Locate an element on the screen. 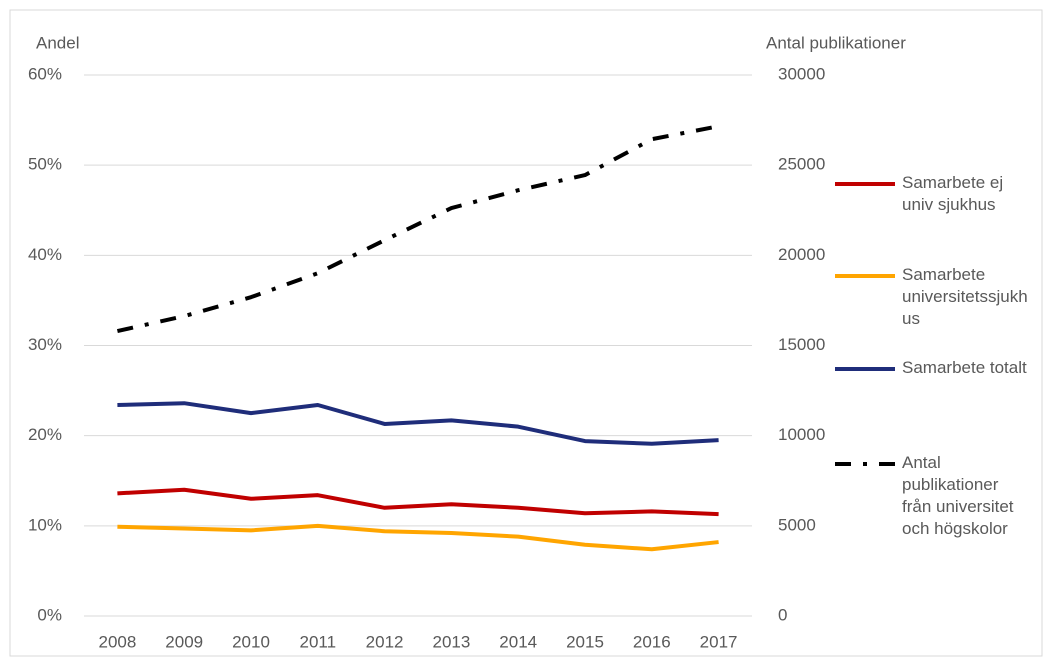 The width and height of the screenshot is (1053, 666). legend-label: Samarbete totalt is located at coordinates (964, 367).